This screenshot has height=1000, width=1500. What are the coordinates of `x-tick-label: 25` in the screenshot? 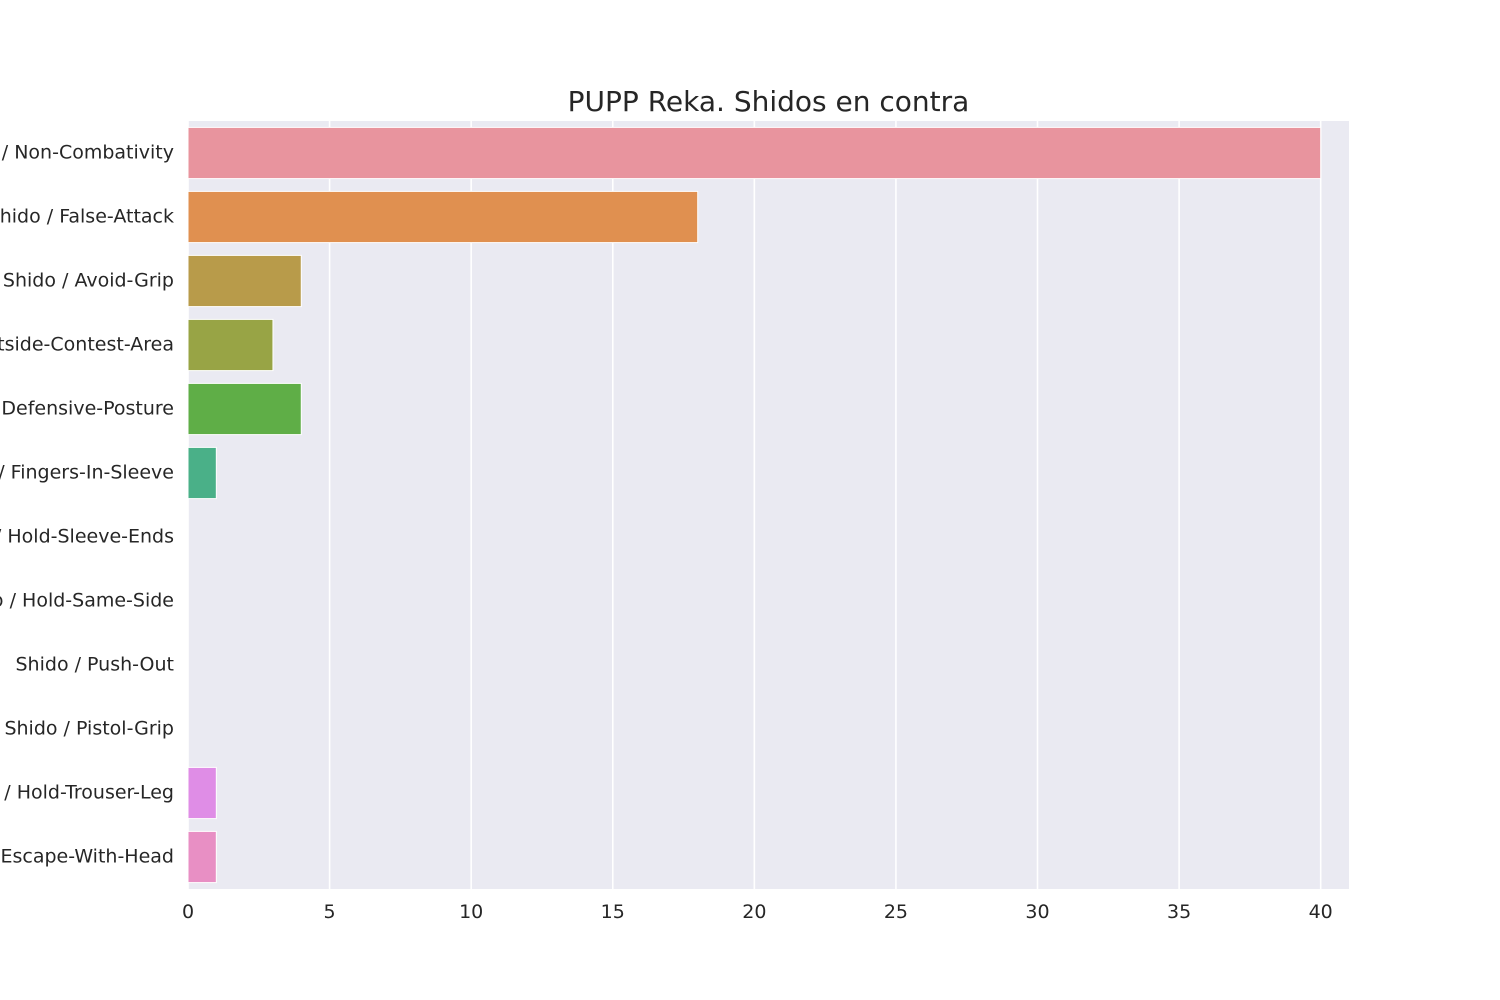 It's located at (896, 912).